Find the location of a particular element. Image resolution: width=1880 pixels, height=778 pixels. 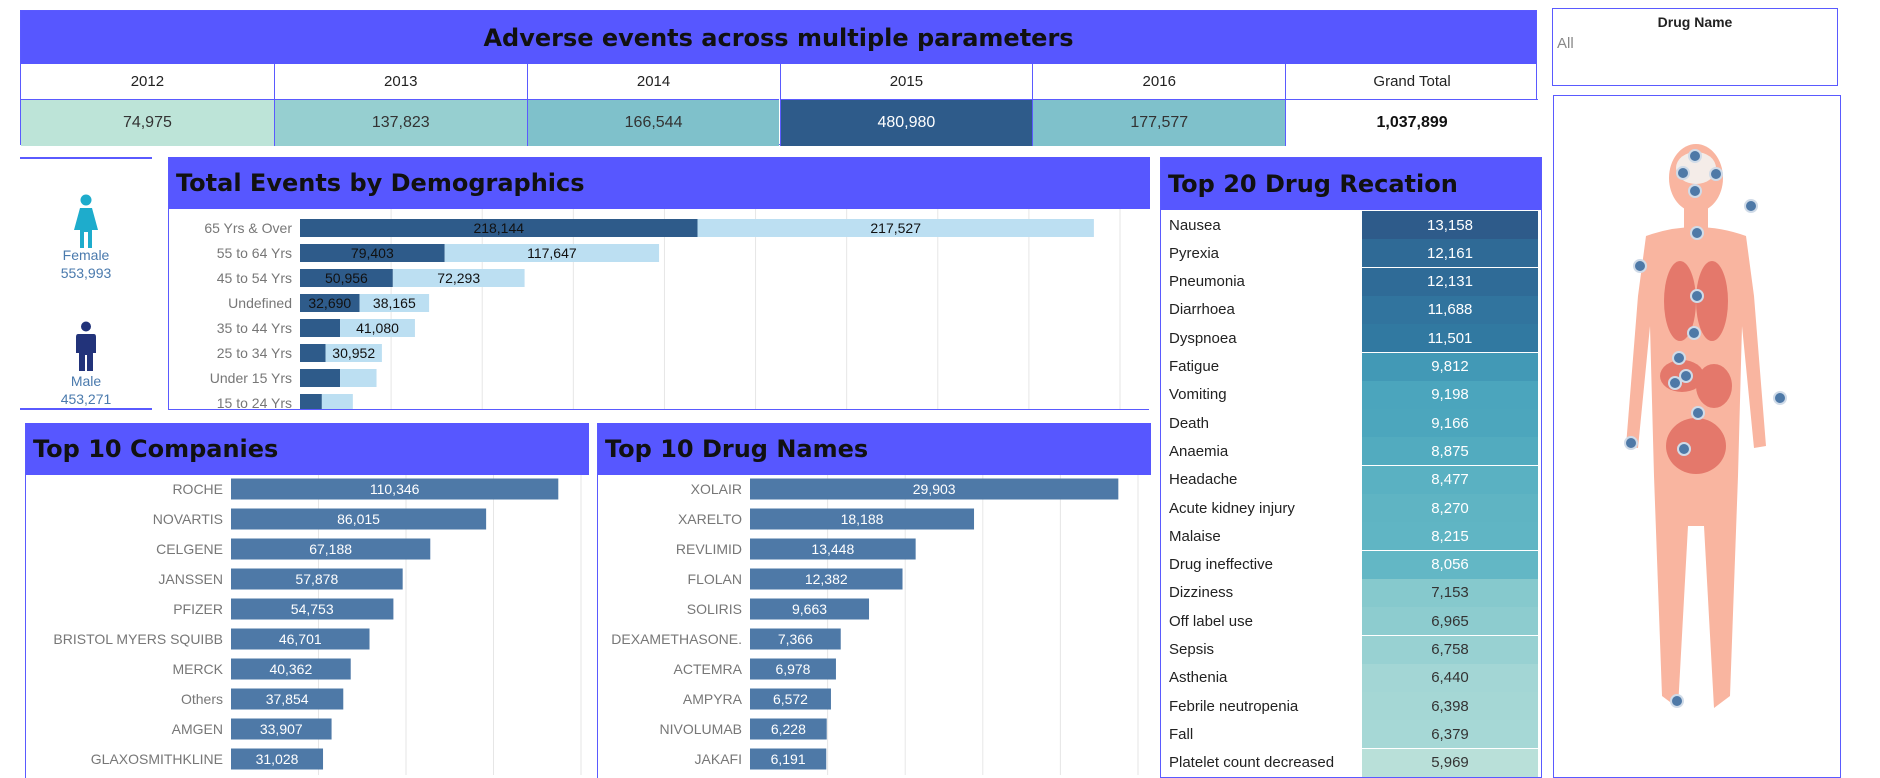

bar-value-label: 46,701 is located at coordinates (300, 639).